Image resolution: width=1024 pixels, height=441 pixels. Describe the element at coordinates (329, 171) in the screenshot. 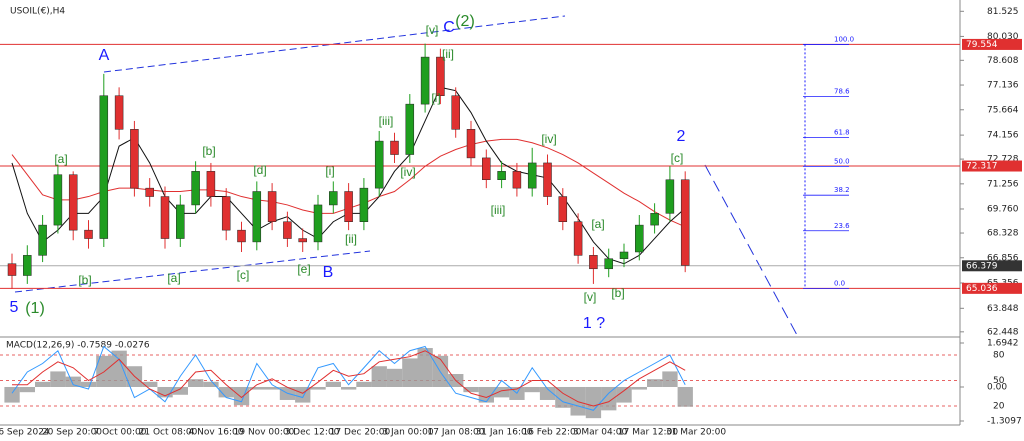

I see `wave-label: [i]` at that location.